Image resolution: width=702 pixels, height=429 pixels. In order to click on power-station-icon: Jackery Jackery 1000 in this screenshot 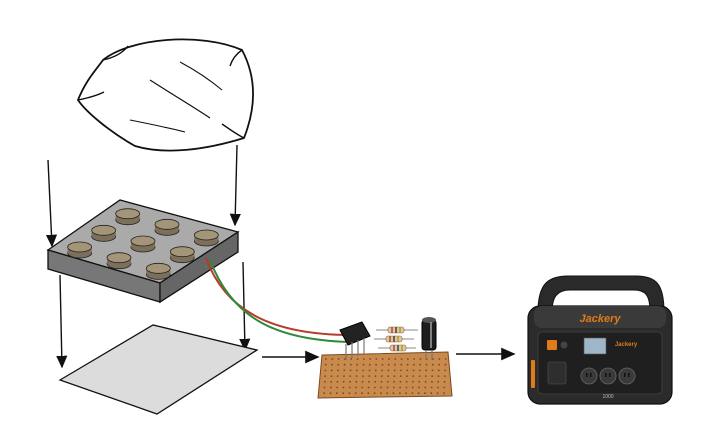, I will do `click(600, 340)`.